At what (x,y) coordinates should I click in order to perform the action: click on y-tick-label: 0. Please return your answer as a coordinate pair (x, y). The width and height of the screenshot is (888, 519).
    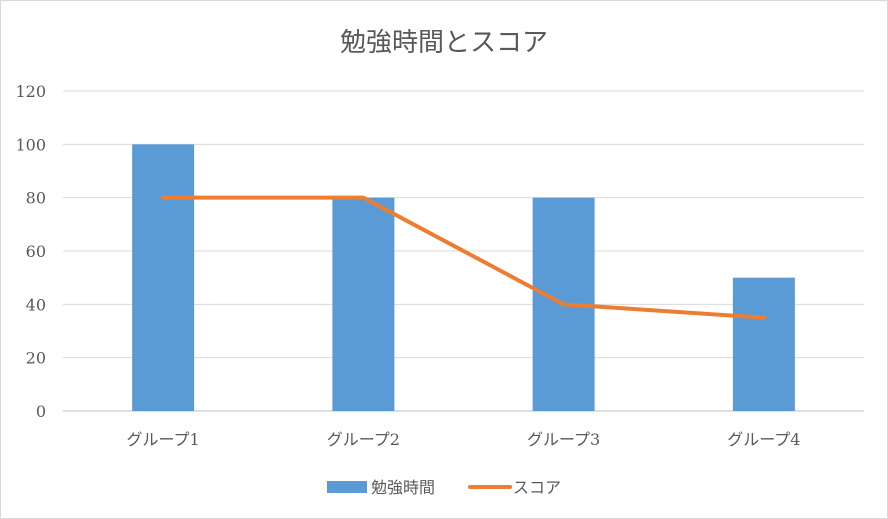
    Looking at the image, I should click on (41, 411).